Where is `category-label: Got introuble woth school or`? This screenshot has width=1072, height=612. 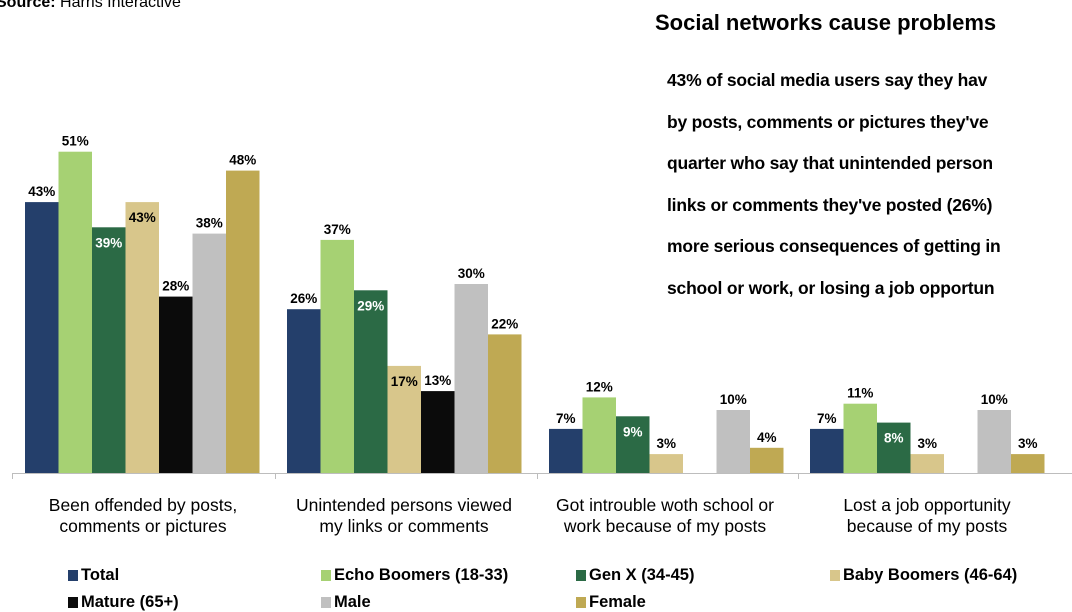 category-label: Got introuble woth school or is located at coordinates (665, 505).